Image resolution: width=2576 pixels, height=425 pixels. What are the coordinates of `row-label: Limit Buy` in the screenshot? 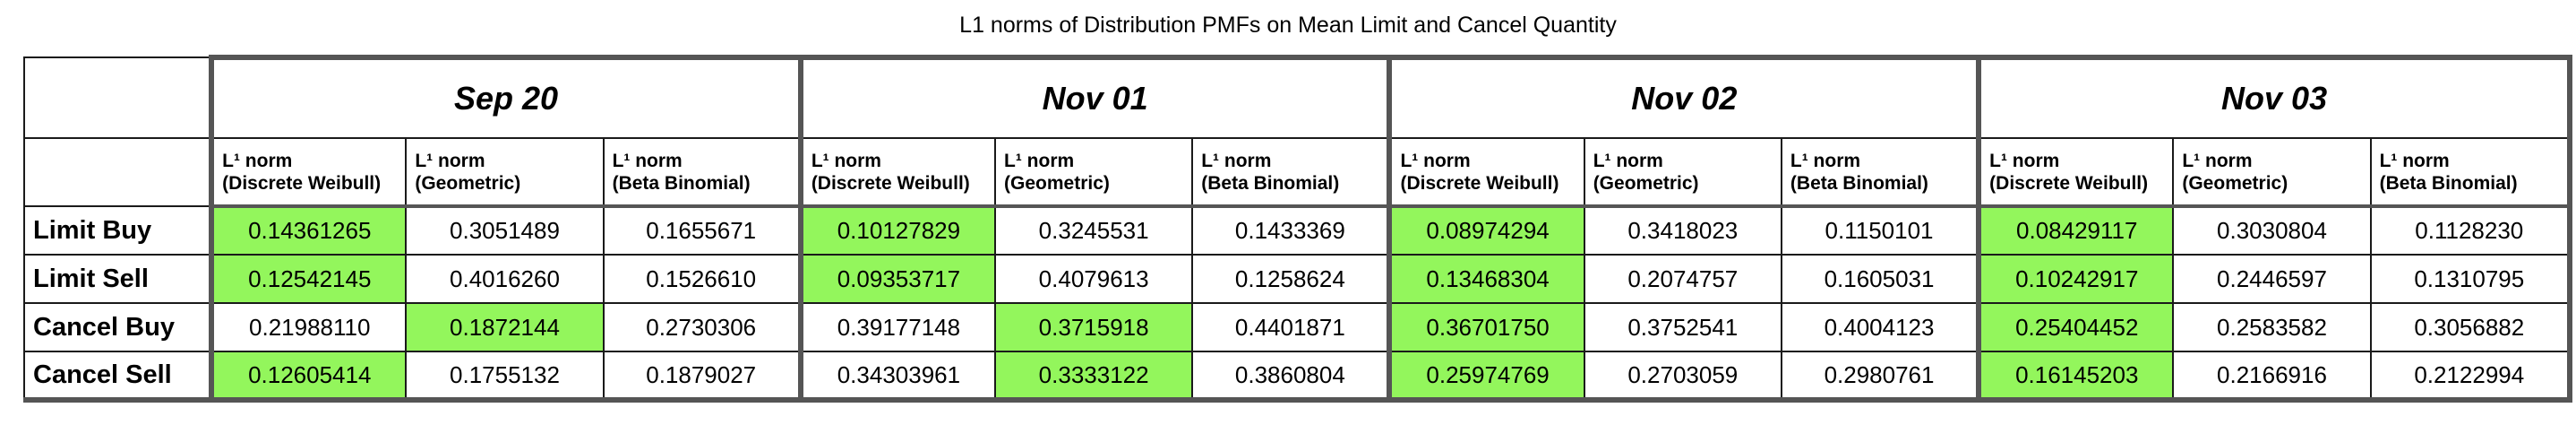 It's located at (117, 230).